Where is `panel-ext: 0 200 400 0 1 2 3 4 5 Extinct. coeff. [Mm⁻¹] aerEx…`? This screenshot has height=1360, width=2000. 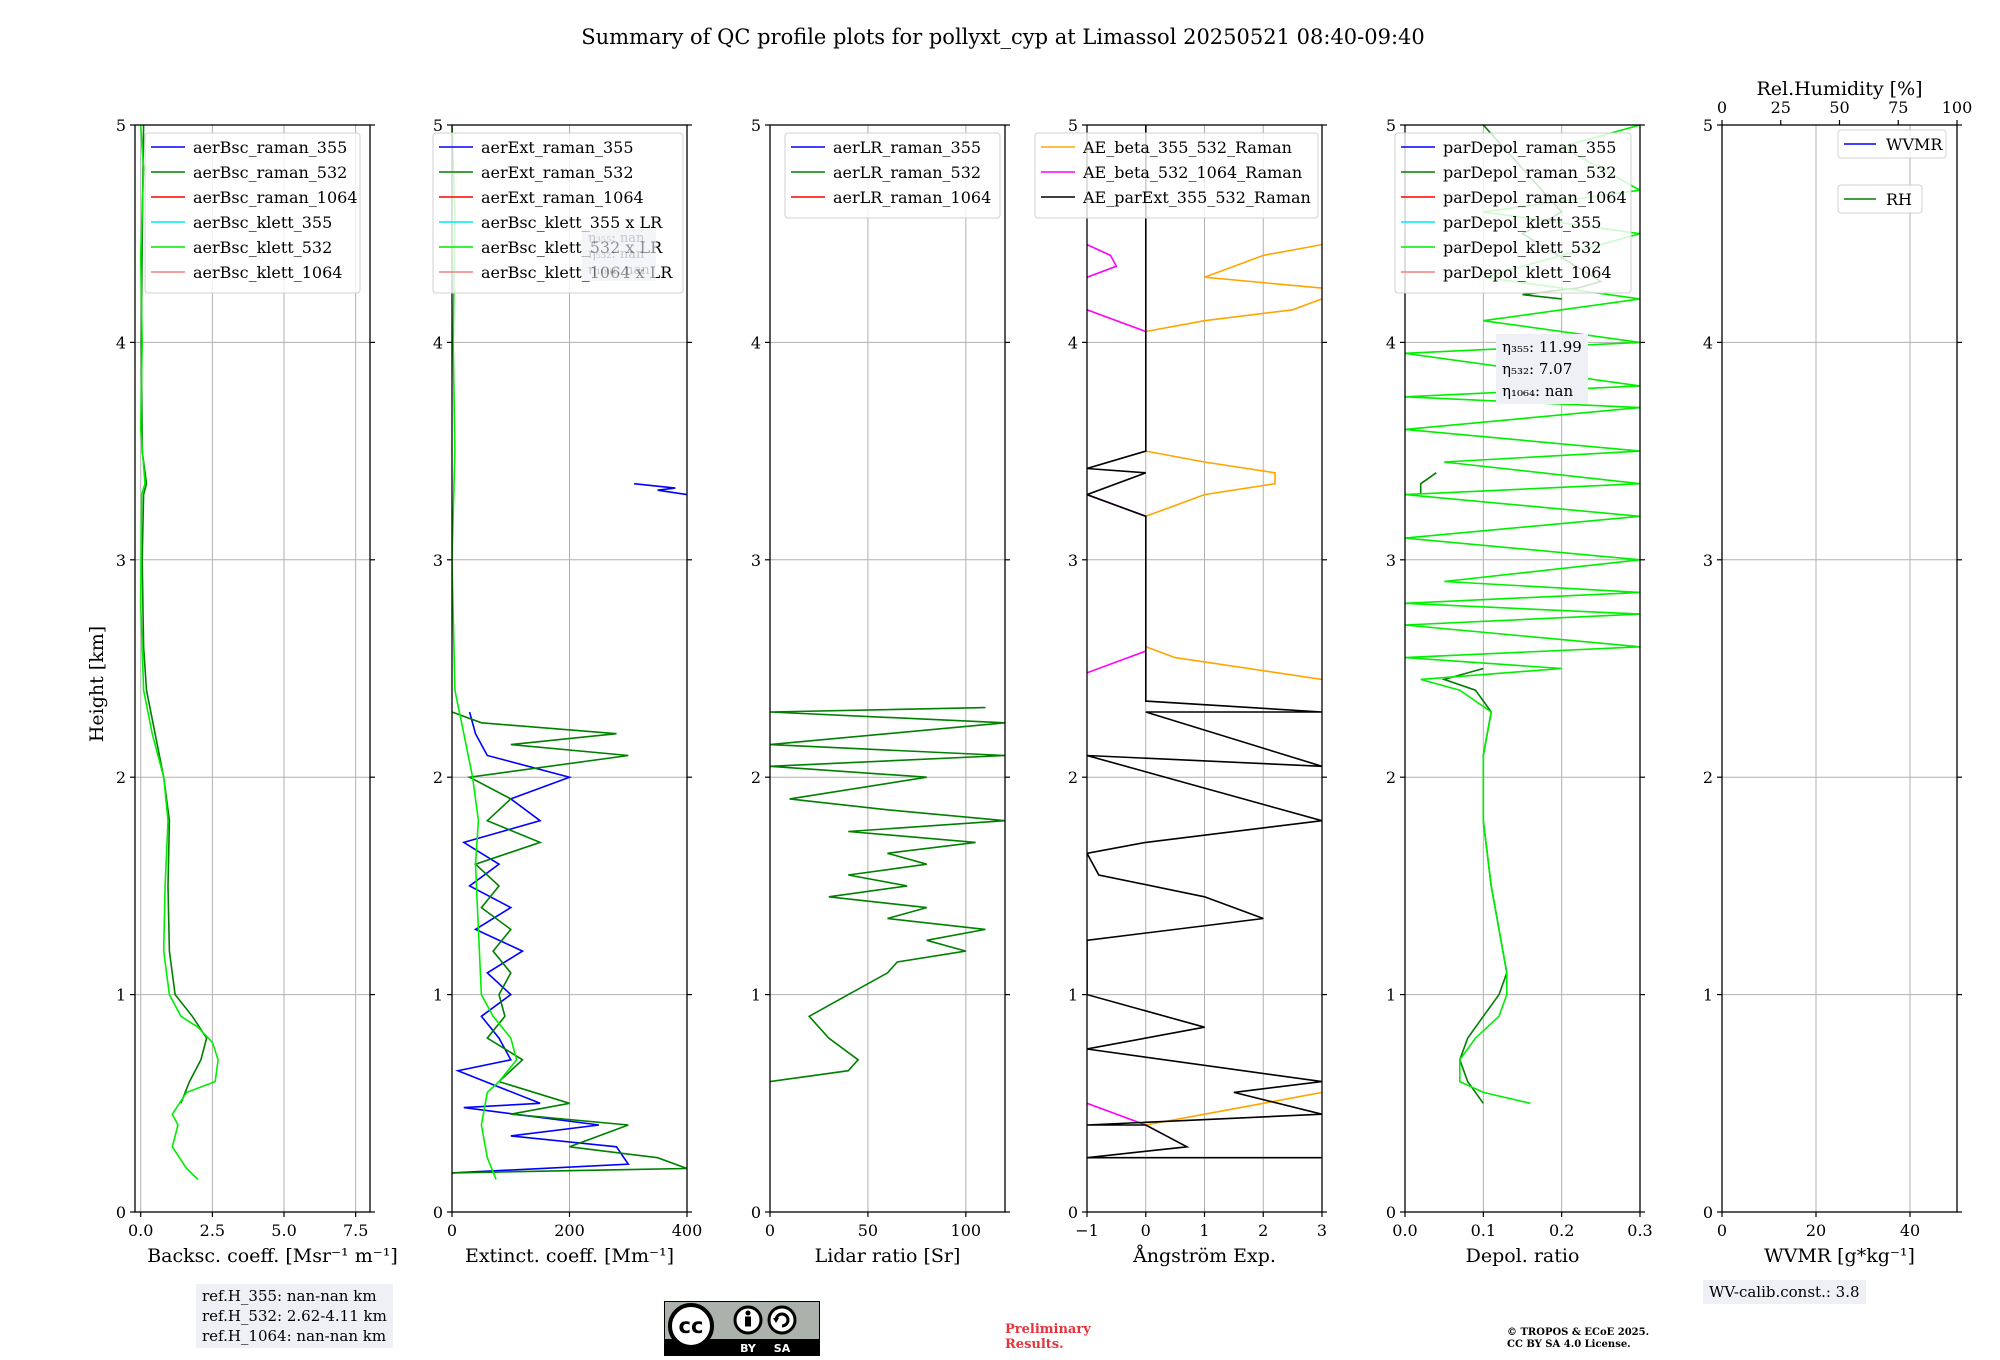
panel-ext: 0 200 400 0 1 2 3 4 5 Extinct. coeff. [Mm⁻¹] aerEx… is located at coordinates (567, 691).